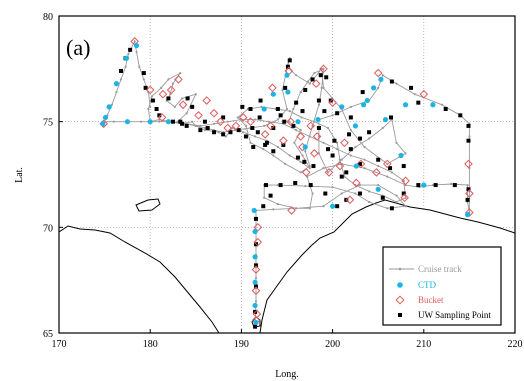 The height and width of the screenshot is (381, 524). I want to click on y-tick-label: 65, so click(48, 334).